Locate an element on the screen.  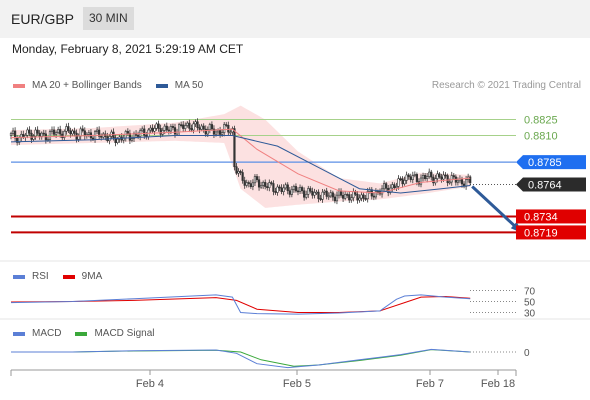
resistance-label: 0.8810 is located at coordinates (541, 136).